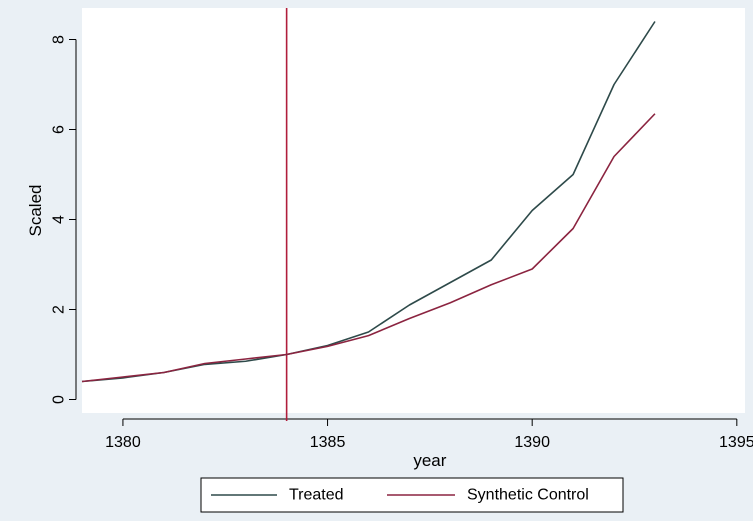 The height and width of the screenshot is (521, 753). Describe the element at coordinates (412, 495) in the screenshot. I see `legend: Treated Synthetic Control` at that location.